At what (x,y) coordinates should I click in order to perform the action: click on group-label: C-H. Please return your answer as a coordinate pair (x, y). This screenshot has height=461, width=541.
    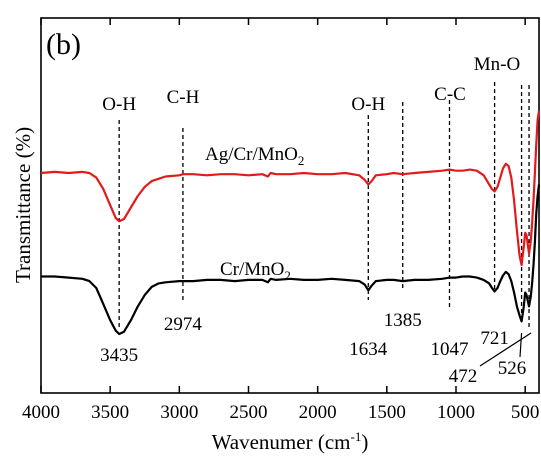
    Looking at the image, I should click on (183, 97).